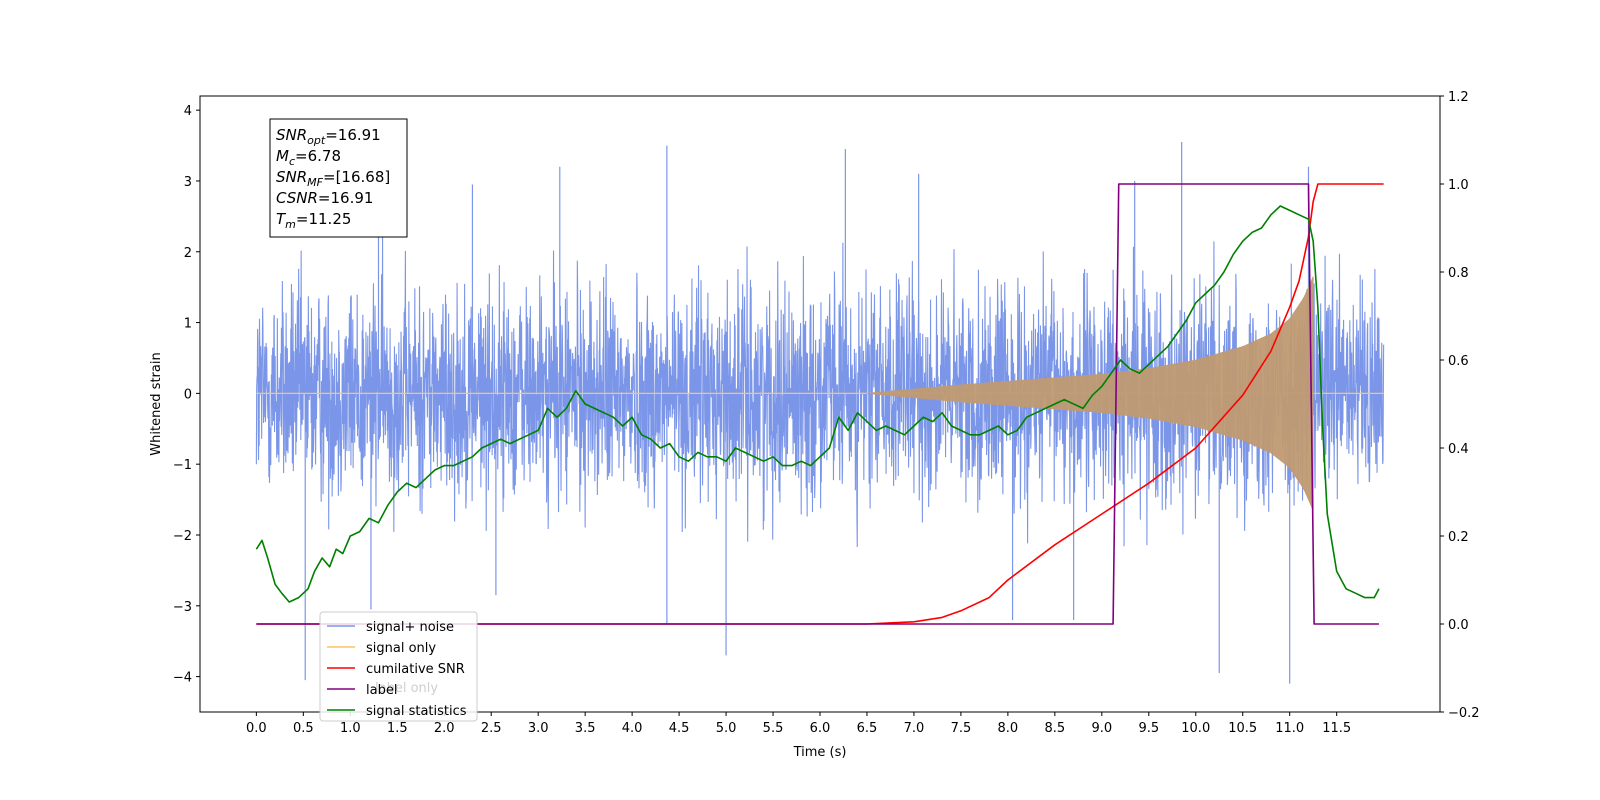  Describe the element at coordinates (328, 136) in the screenshot. I see `annotation-line: SNRopt=16.91` at that location.